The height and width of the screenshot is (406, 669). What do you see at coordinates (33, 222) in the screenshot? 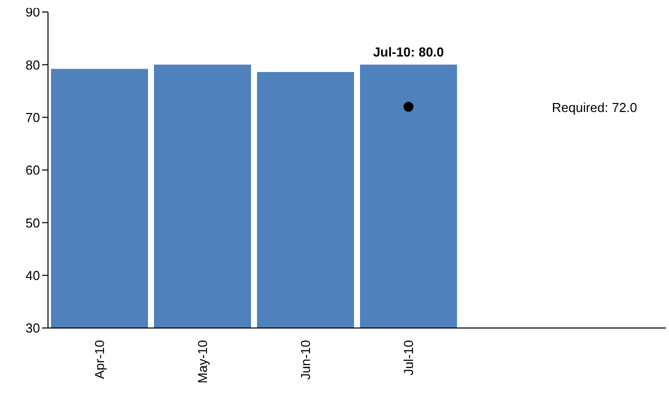
I see `y-tick-label: 50` at bounding box center [33, 222].